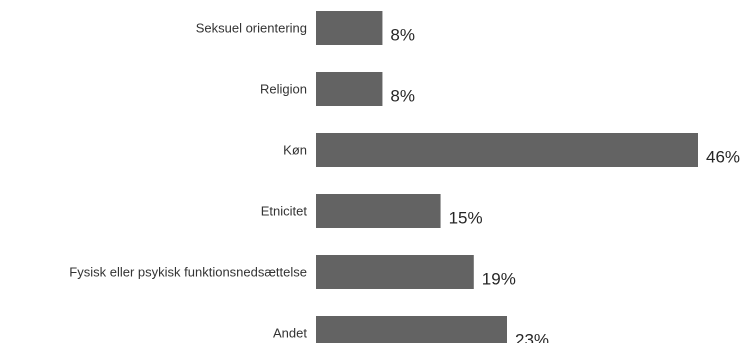 The height and width of the screenshot is (343, 749). I want to click on category-label: Seksuel orientering, so click(251, 28).